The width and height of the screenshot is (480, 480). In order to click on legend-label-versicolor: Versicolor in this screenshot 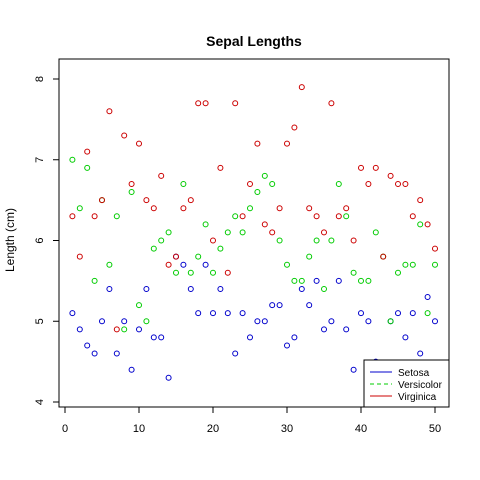, I will do `click(420, 385)`.